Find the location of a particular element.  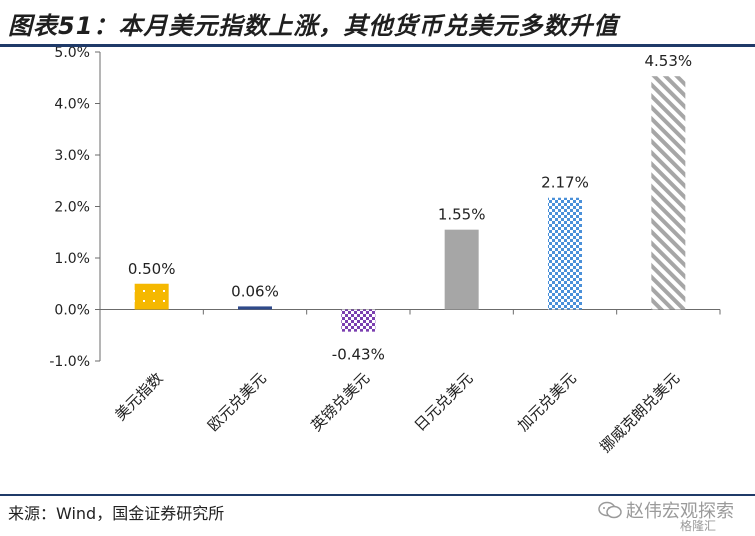

x-category-label: 英镑兑美元 is located at coordinates (340, 402).